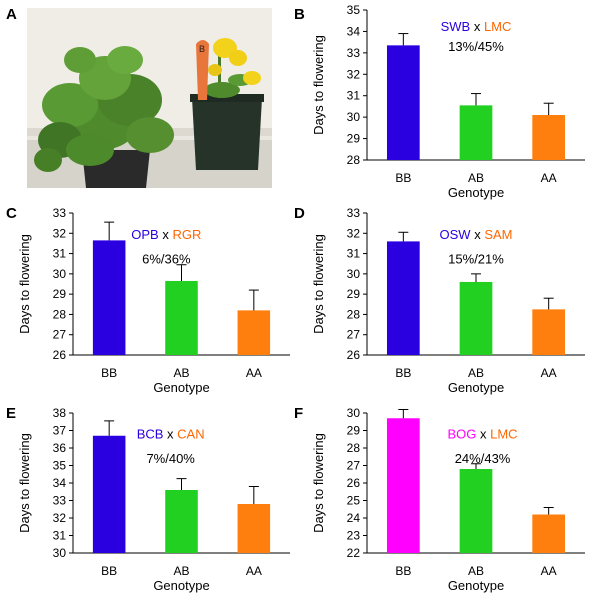 This screenshot has height=600, width=593. Describe the element at coordinates (232, 68) in the screenshot. I see `right-plant` at that location.